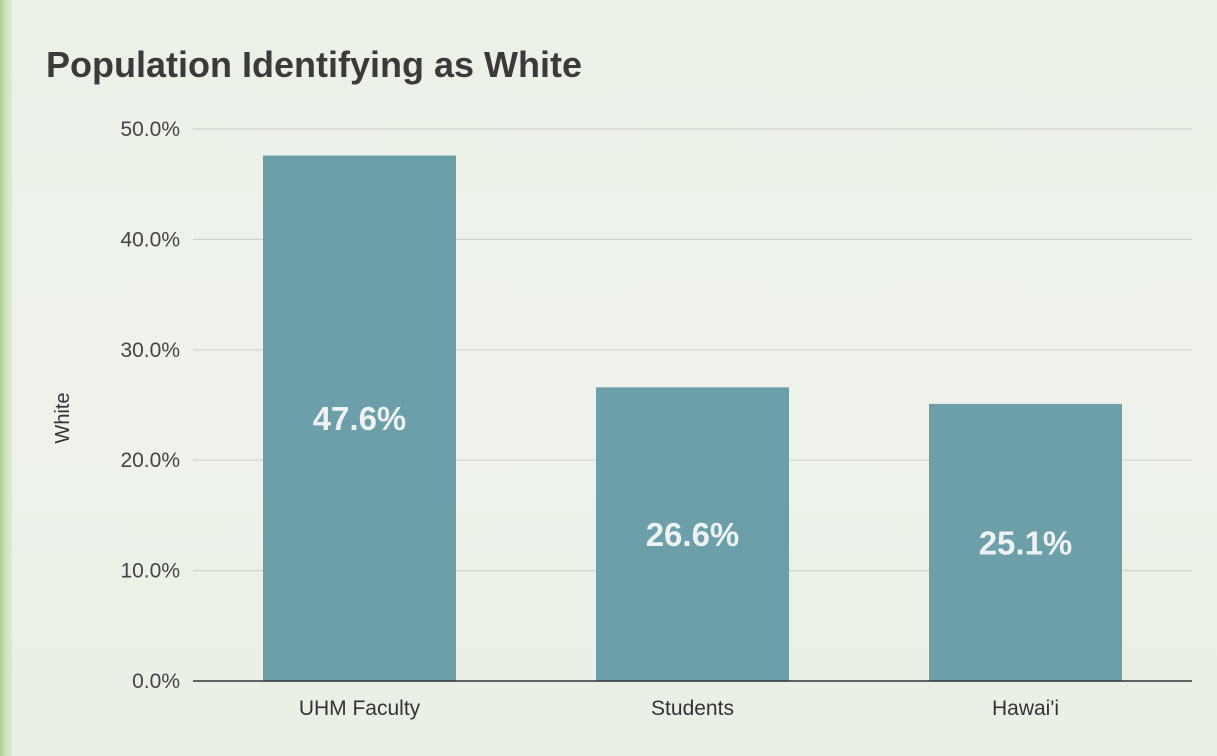 The width and height of the screenshot is (1217, 756). I want to click on chart-title: Population Identifying as White, so click(314, 64).